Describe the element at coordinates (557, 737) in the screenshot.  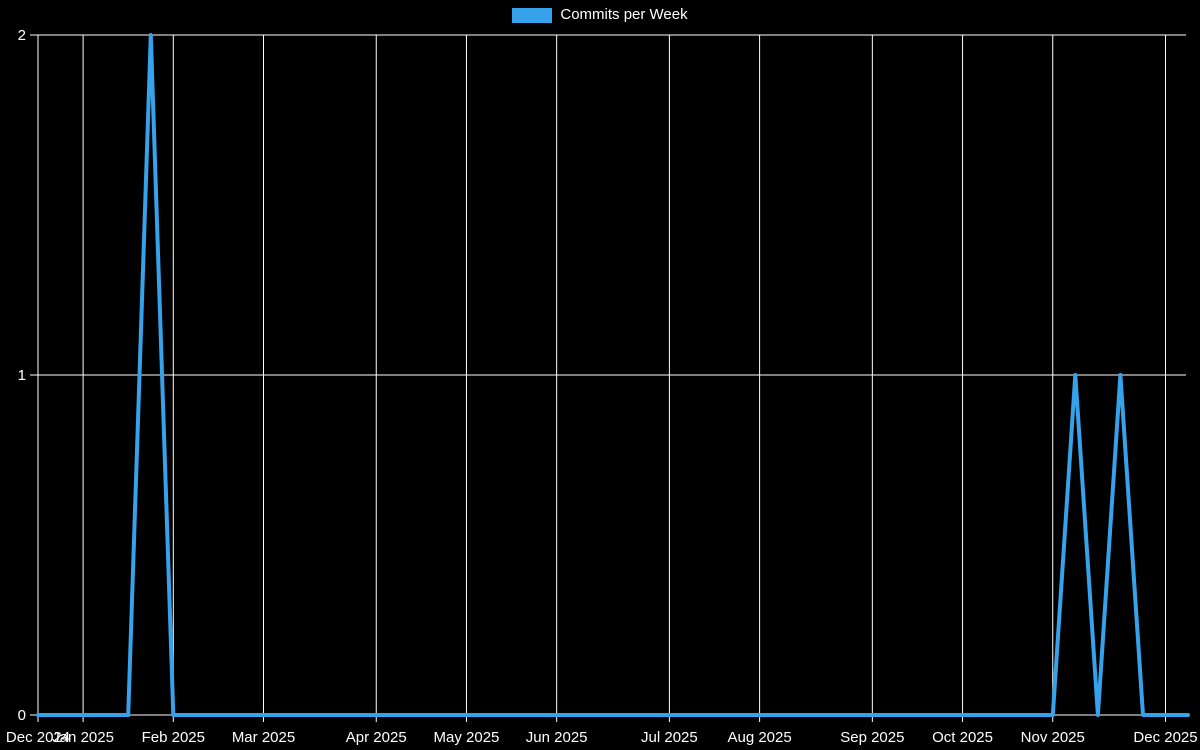
I see `x-tick-label: Jun 2025` at that location.